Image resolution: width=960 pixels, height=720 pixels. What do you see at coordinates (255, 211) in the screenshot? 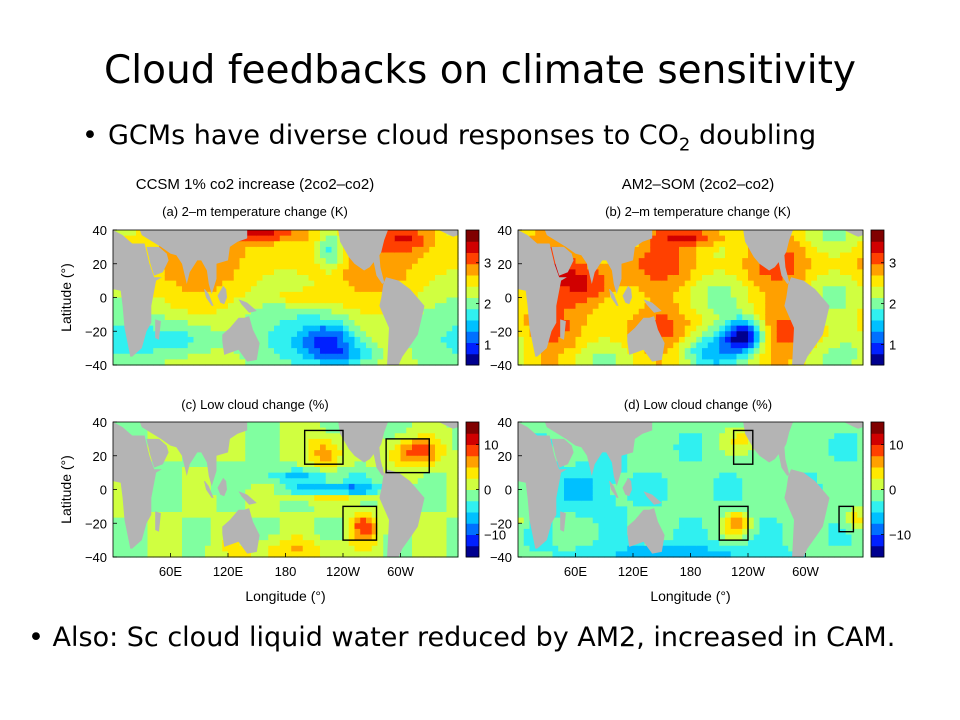
I see `panel-title: (a) 2–m temperature change (K)` at bounding box center [255, 211].